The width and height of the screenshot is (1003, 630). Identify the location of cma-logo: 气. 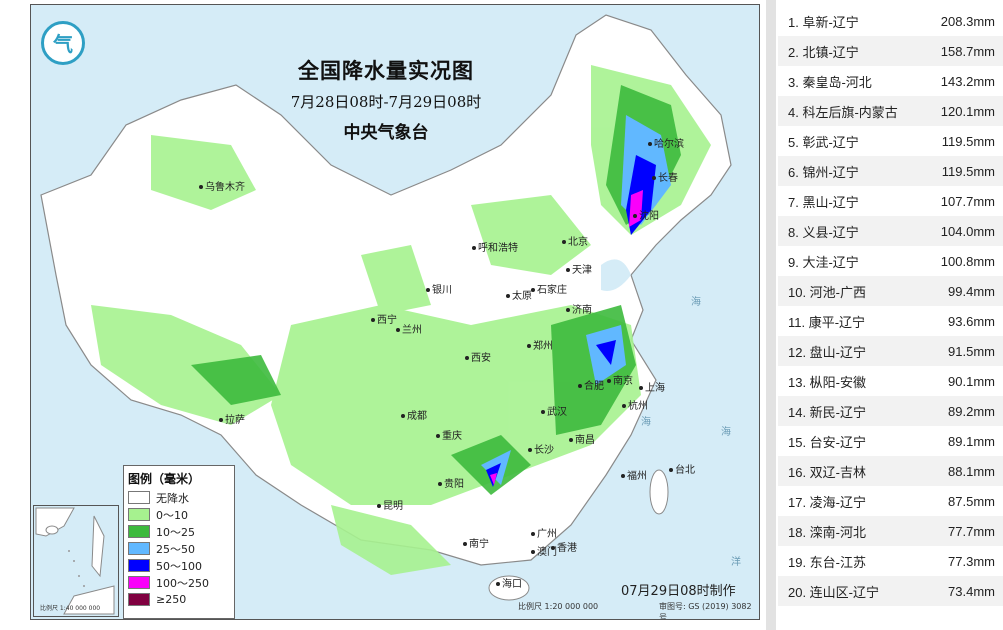
(63, 43).